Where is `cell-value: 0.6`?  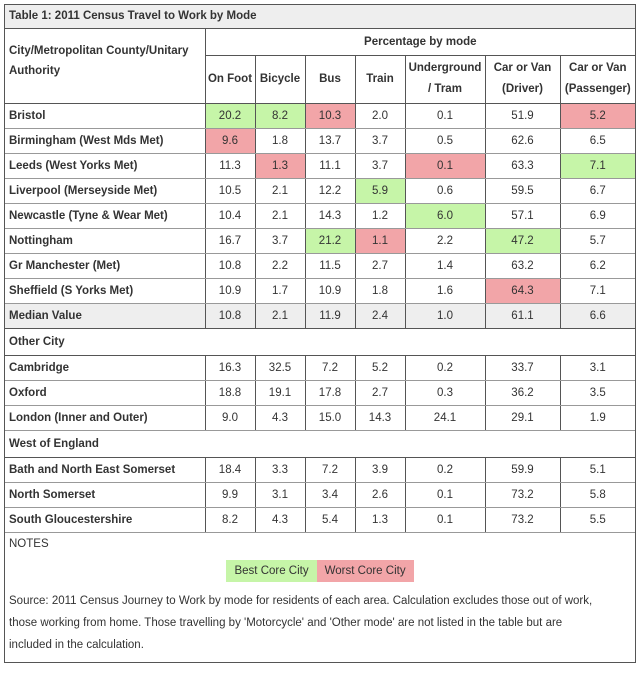 cell-value: 0.6 is located at coordinates (445, 191).